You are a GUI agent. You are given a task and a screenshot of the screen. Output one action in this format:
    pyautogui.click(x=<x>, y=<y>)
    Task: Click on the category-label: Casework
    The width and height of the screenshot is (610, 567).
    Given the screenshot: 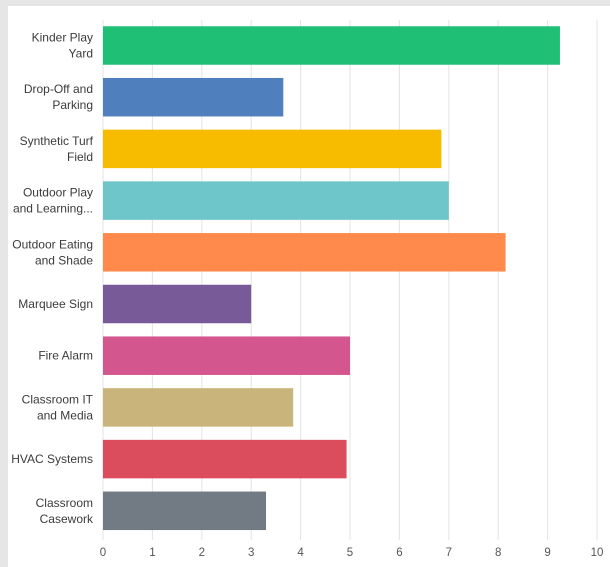 What is the action you would take?
    pyautogui.click(x=67, y=519)
    